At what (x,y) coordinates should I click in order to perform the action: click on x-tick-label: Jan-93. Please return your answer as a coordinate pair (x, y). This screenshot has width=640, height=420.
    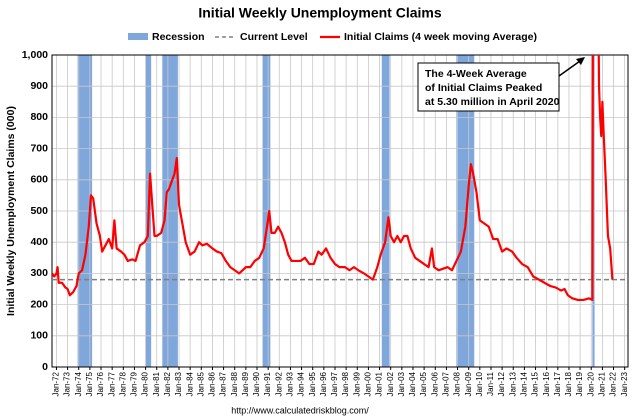
    Looking at the image, I should click on (290, 383).